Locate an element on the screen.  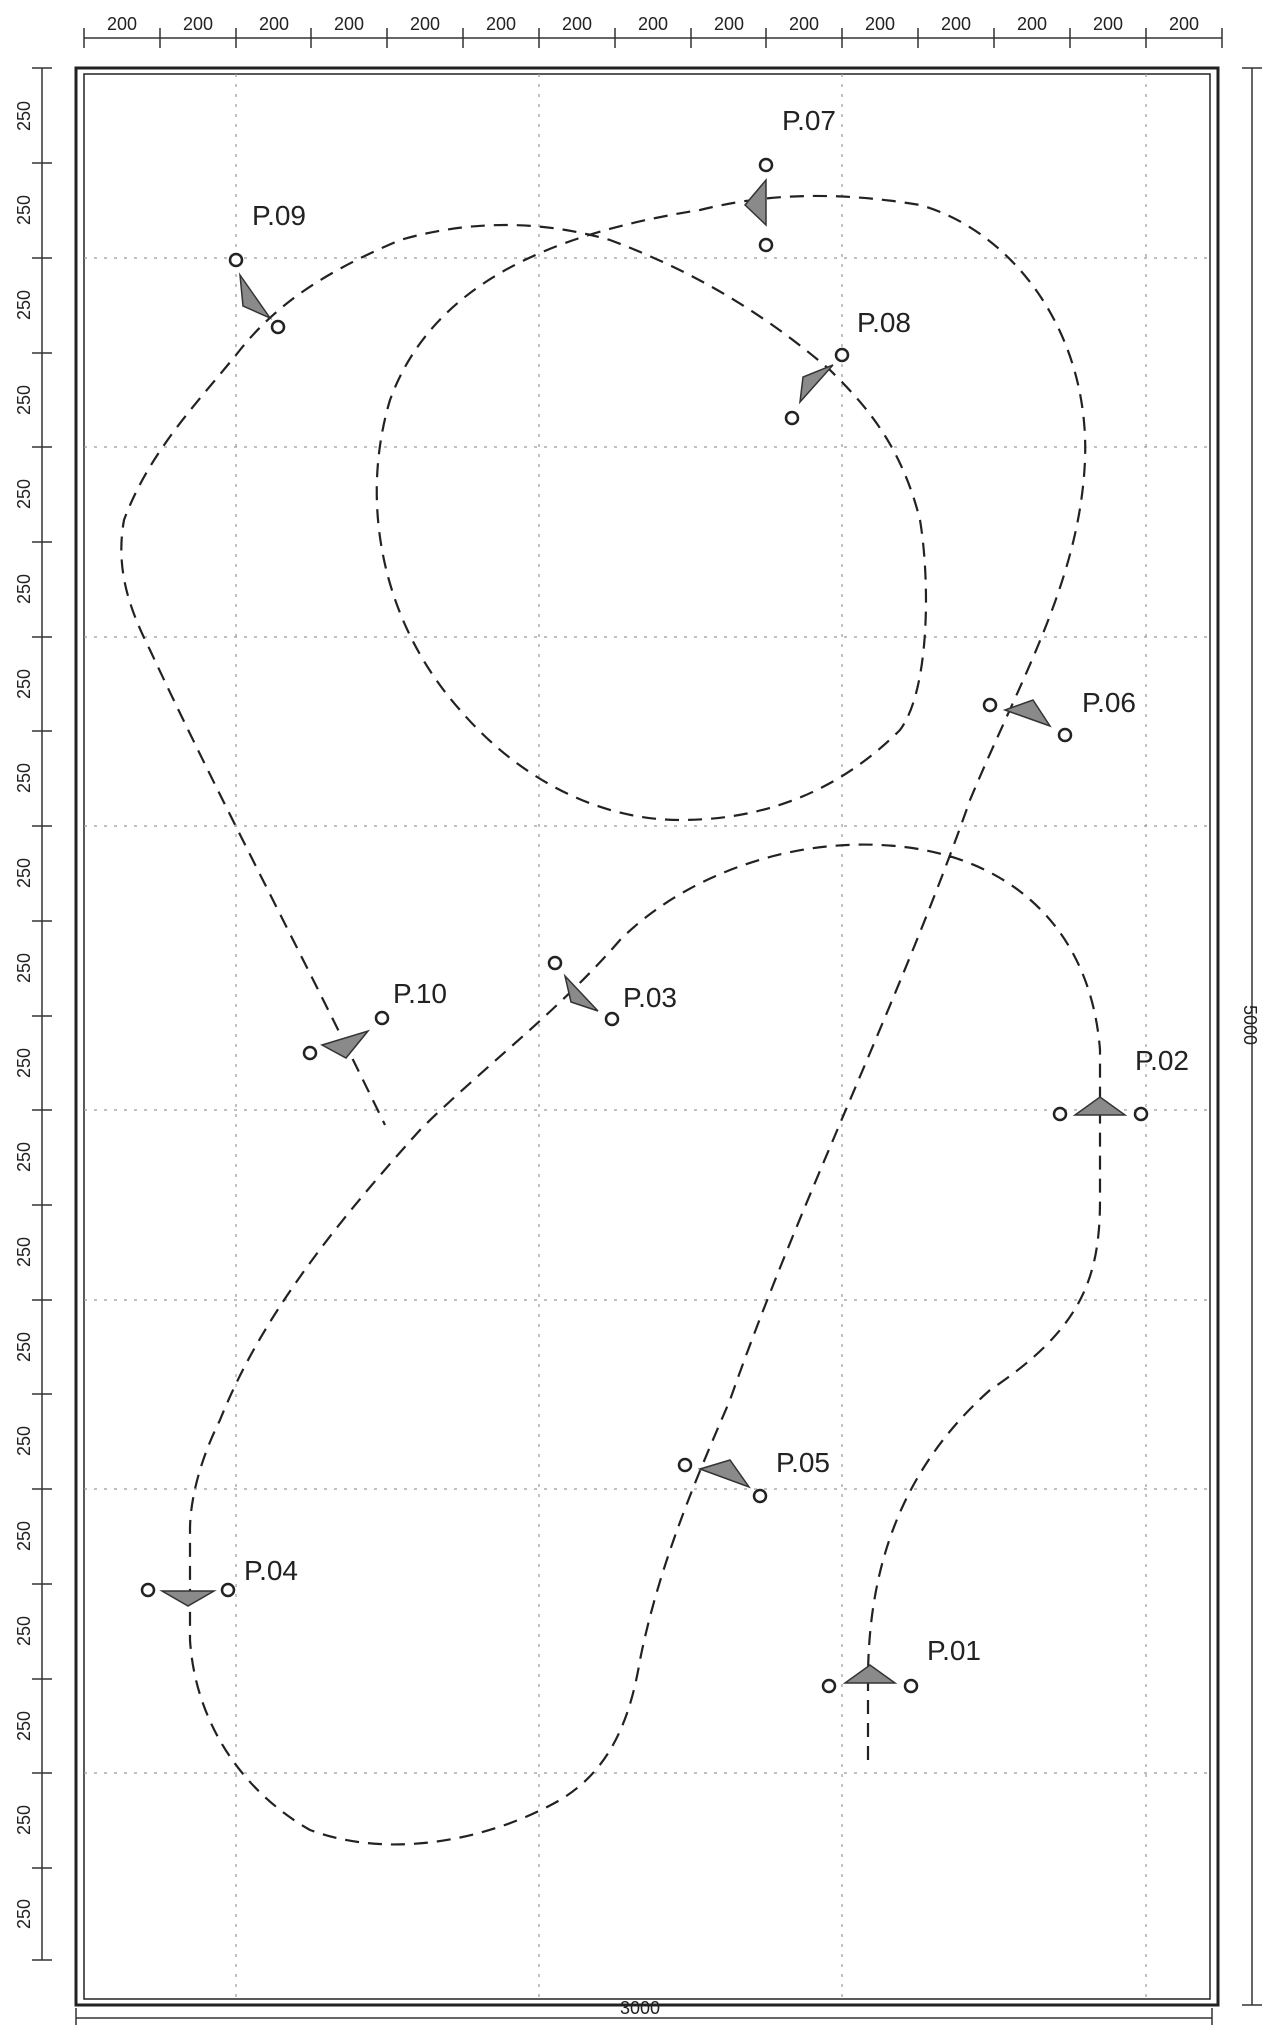
gate-label: P.08 is located at coordinates (884, 322).